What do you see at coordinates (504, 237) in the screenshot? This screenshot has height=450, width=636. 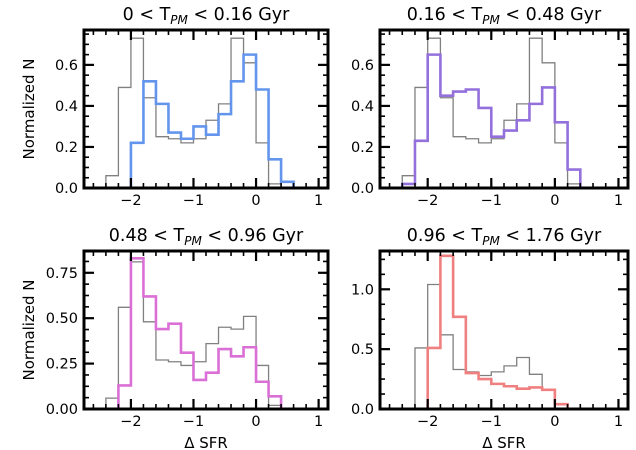 I see `panel-title: 0.96 < TPM < 1.76 Gyr` at bounding box center [504, 237].